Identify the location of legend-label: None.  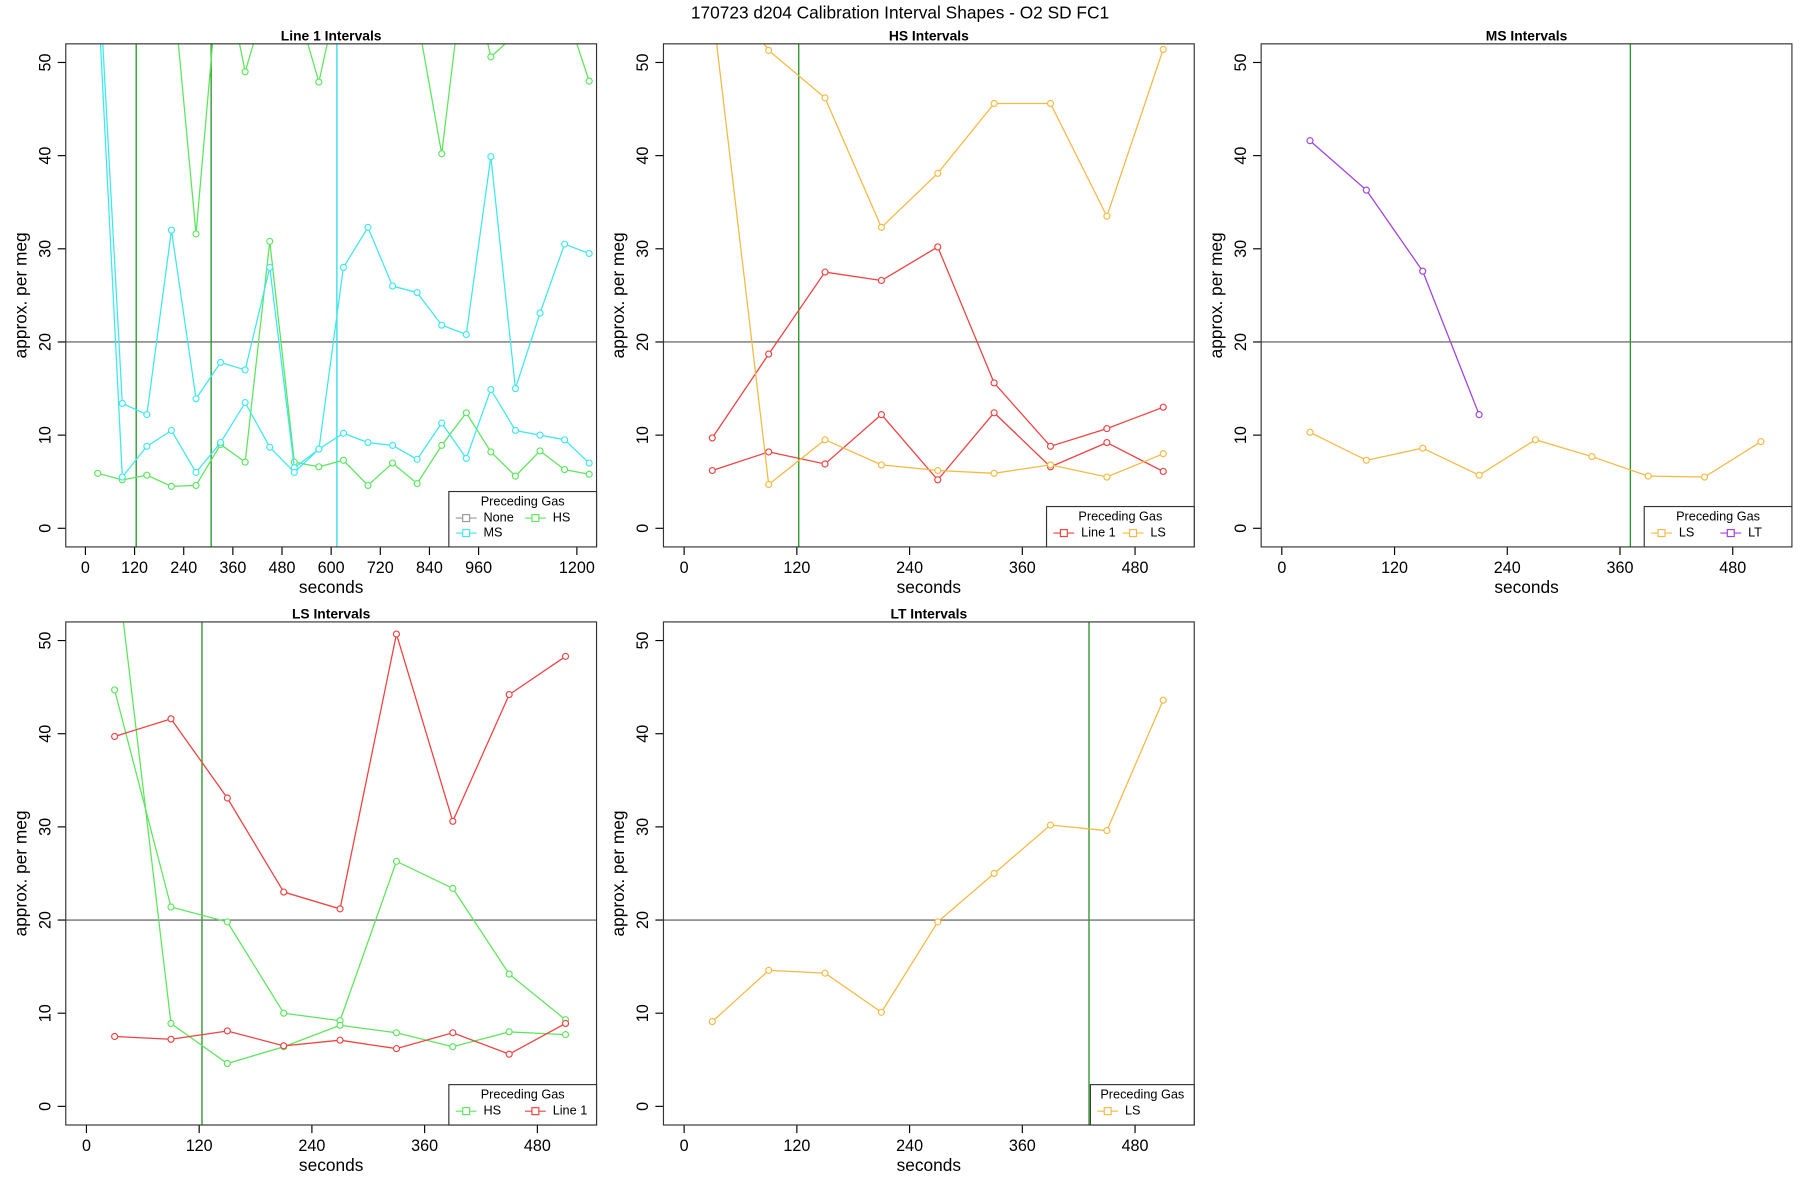
(498, 517).